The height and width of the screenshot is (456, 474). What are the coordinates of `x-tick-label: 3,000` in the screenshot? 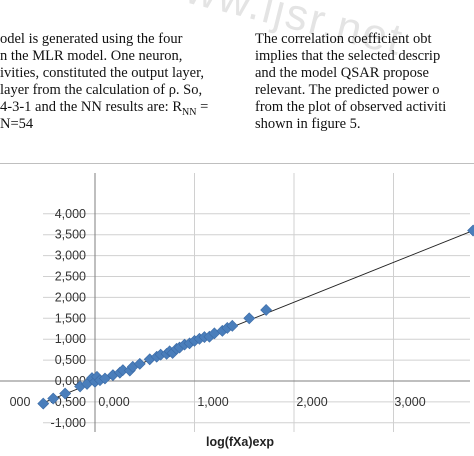 It's located at (409, 402).